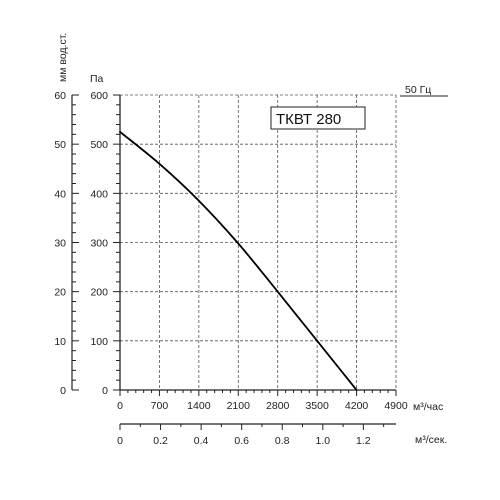 This screenshot has width=500, height=500. I want to click on x-tick-label: 4200, so click(357, 406).